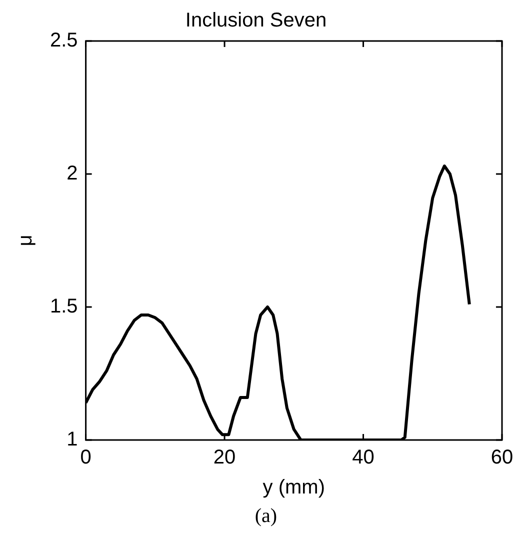 The width and height of the screenshot is (532, 542). Describe the element at coordinates (363, 457) in the screenshot. I see `x-tick-label: 40` at that location.